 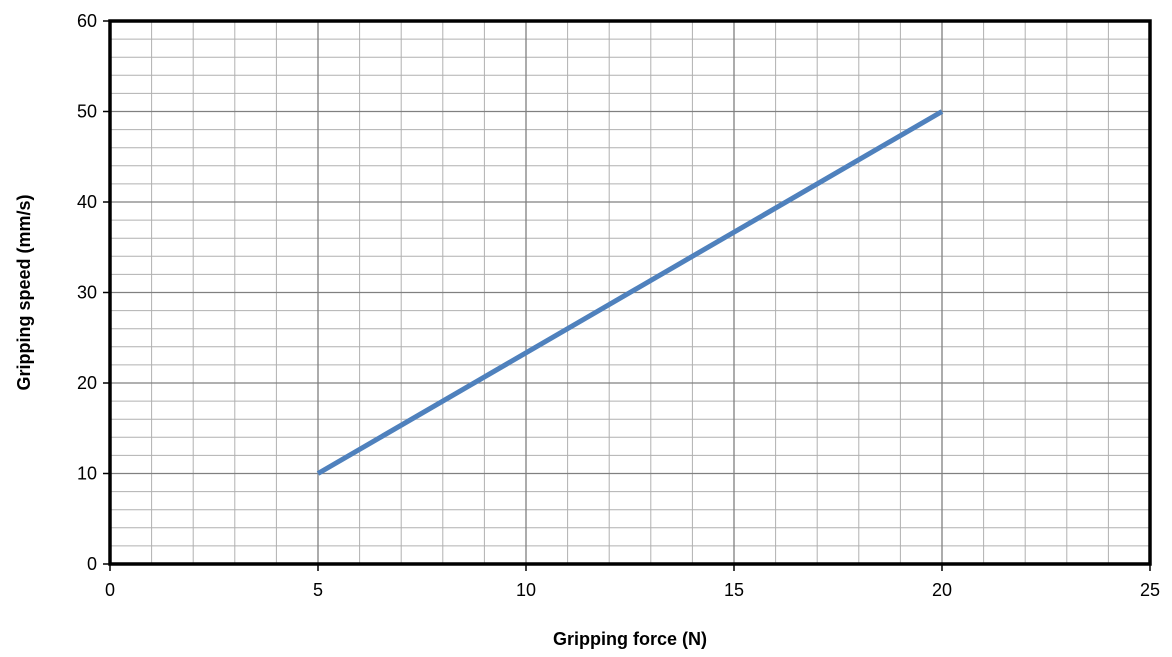 I want to click on y-tick-label: 30, so click(x=87, y=293).